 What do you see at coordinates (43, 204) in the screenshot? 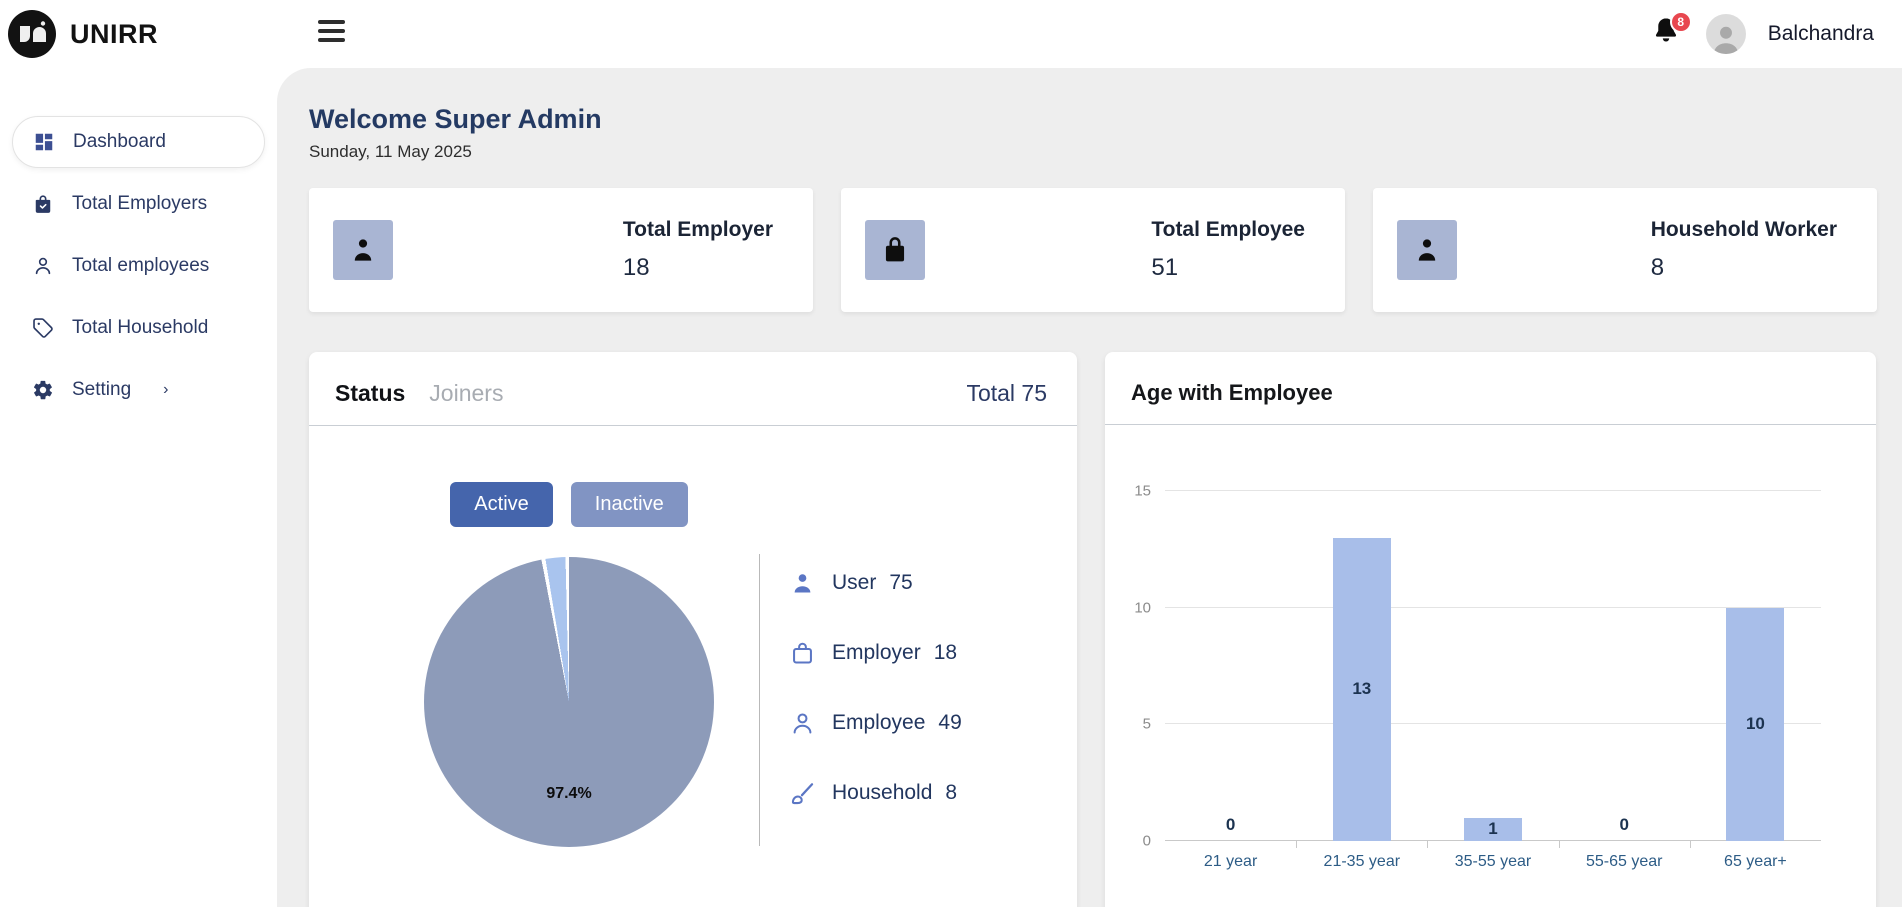
I see `bag-check-icon` at bounding box center [43, 204].